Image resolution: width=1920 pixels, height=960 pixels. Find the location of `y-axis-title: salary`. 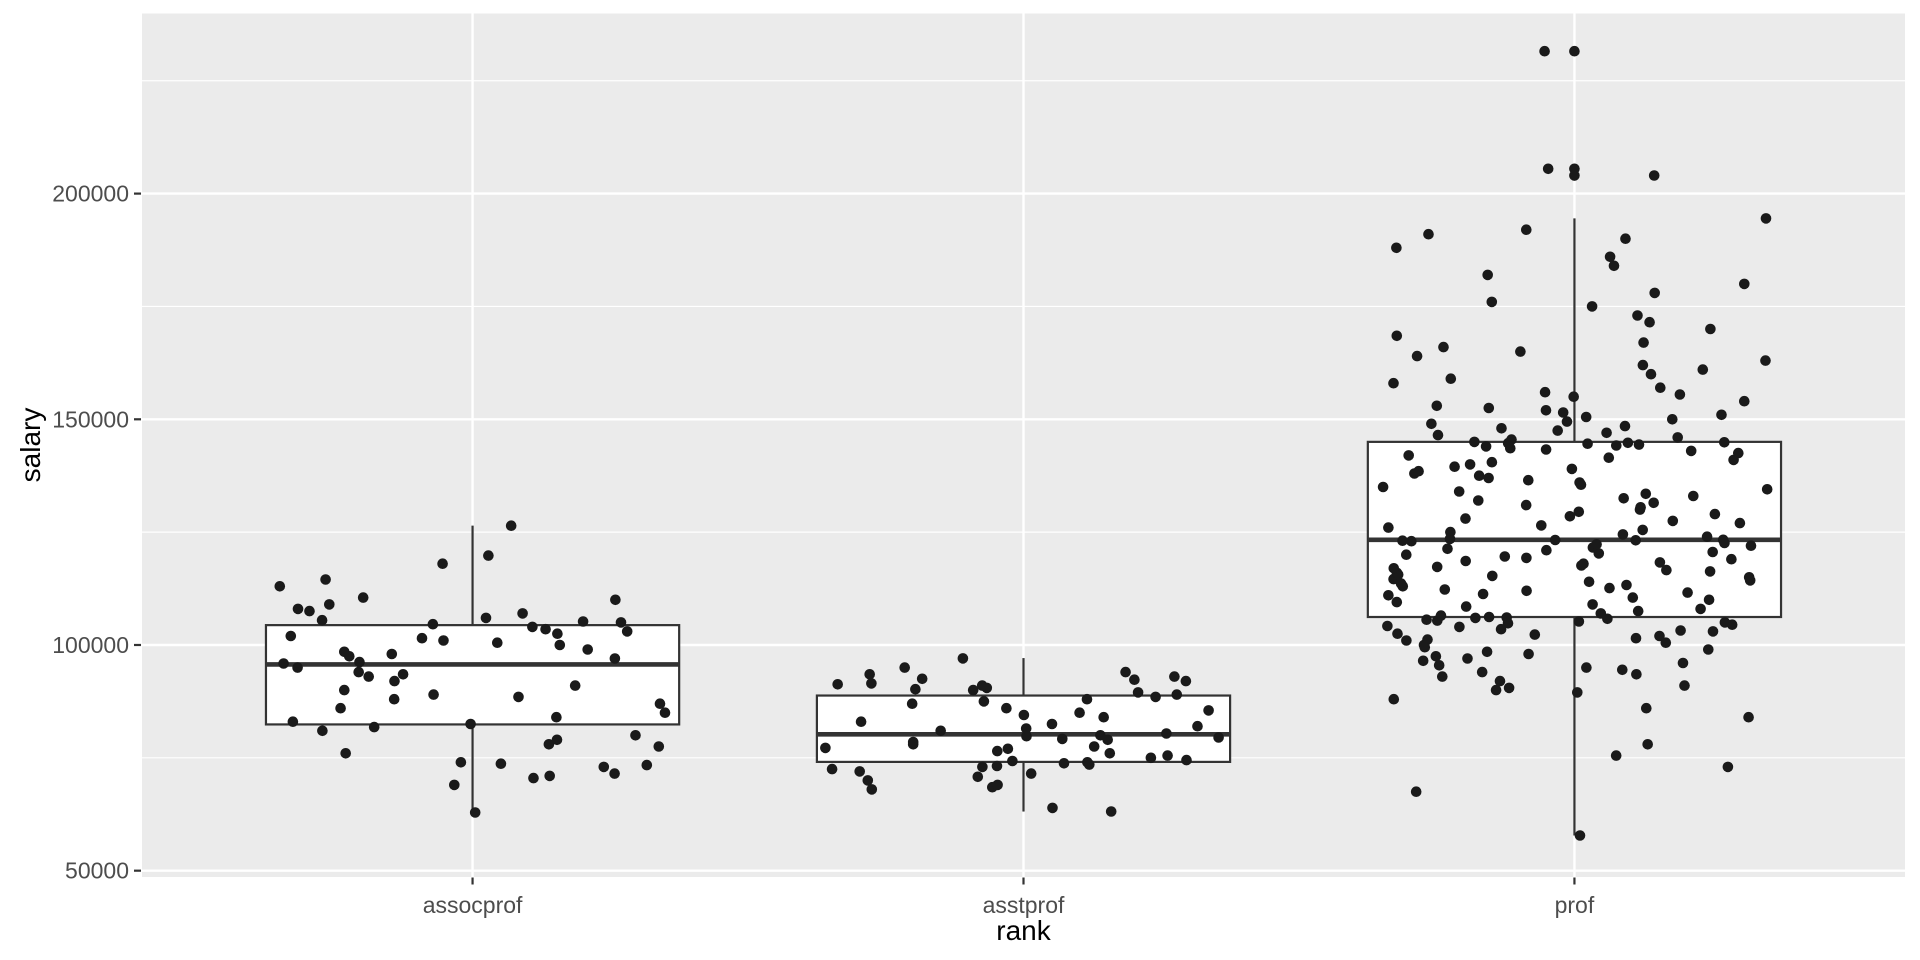

y-axis-title: salary is located at coordinates (30, 445).